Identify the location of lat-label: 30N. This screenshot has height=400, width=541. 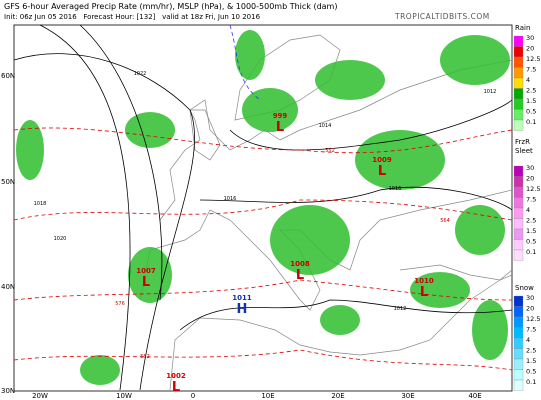
(8, 391).